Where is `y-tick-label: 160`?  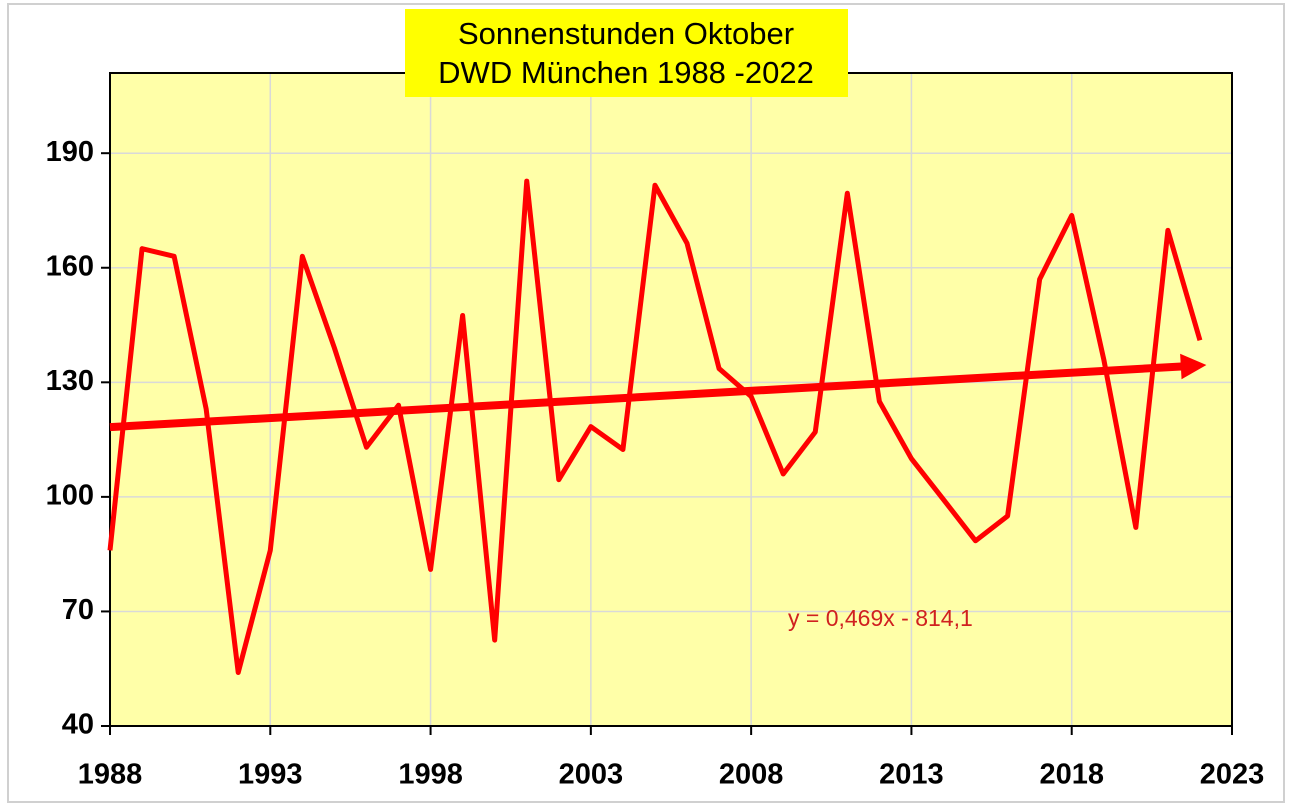 y-tick-label: 160 is located at coordinates (70, 266).